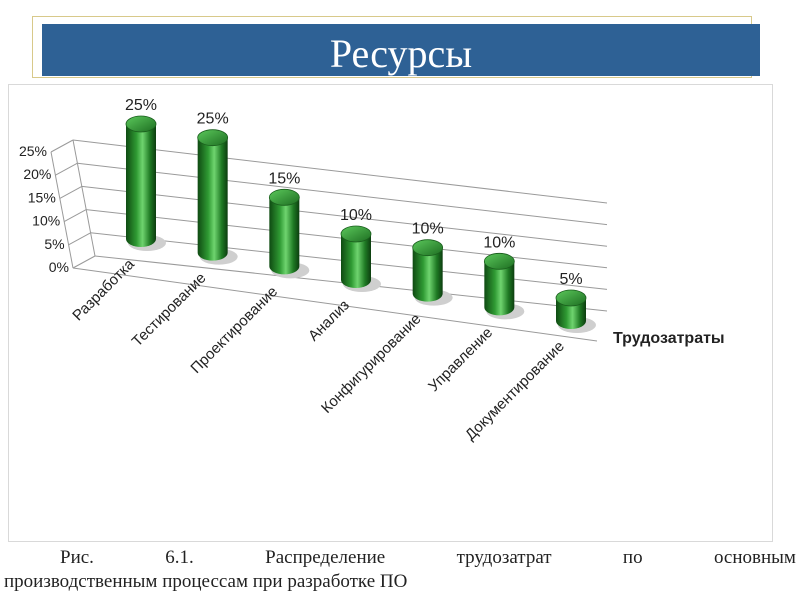  What do you see at coordinates (46, 221) in the screenshot?
I see `y-tick-label: 10%` at bounding box center [46, 221].